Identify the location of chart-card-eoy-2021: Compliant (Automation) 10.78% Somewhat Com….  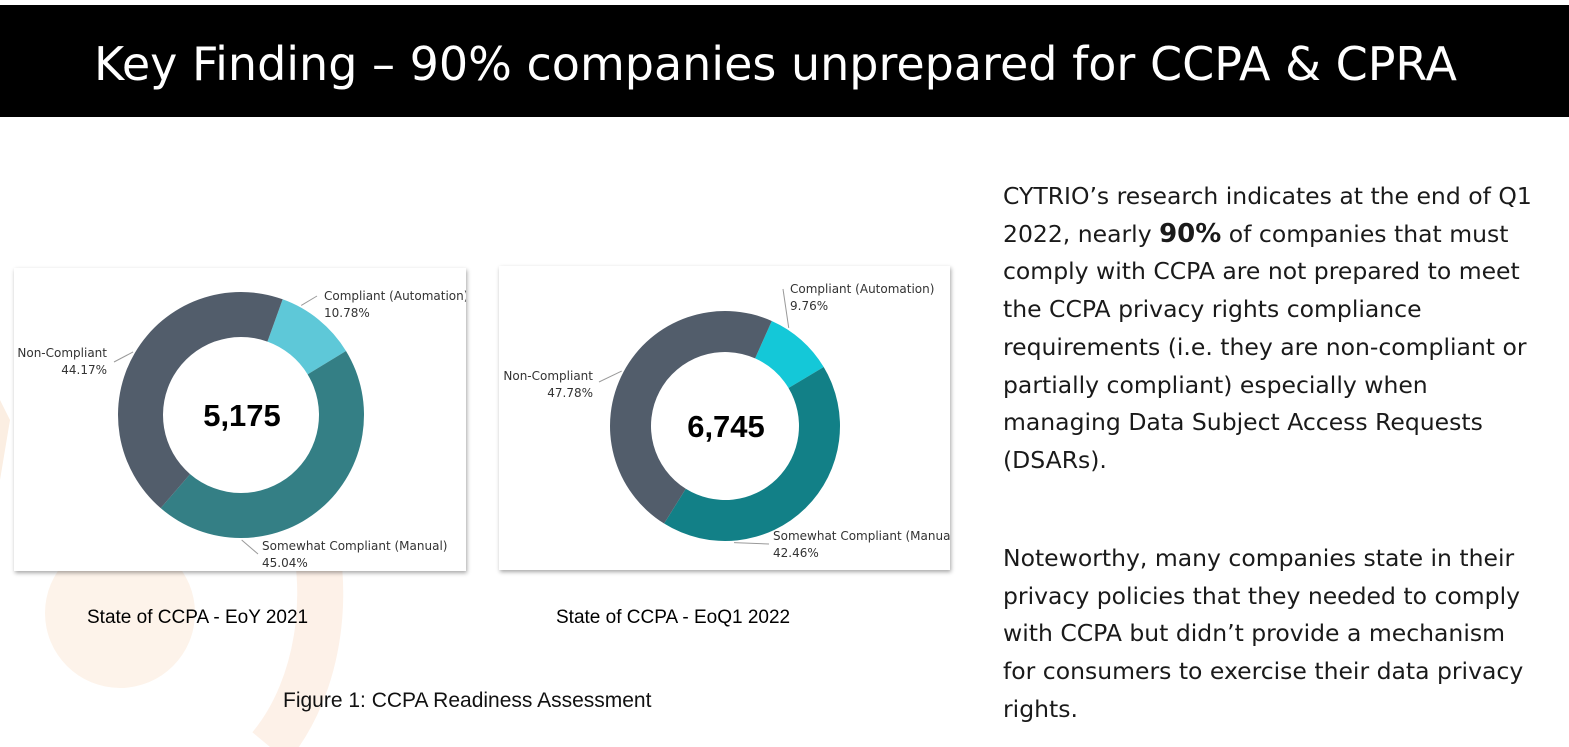
(240, 419).